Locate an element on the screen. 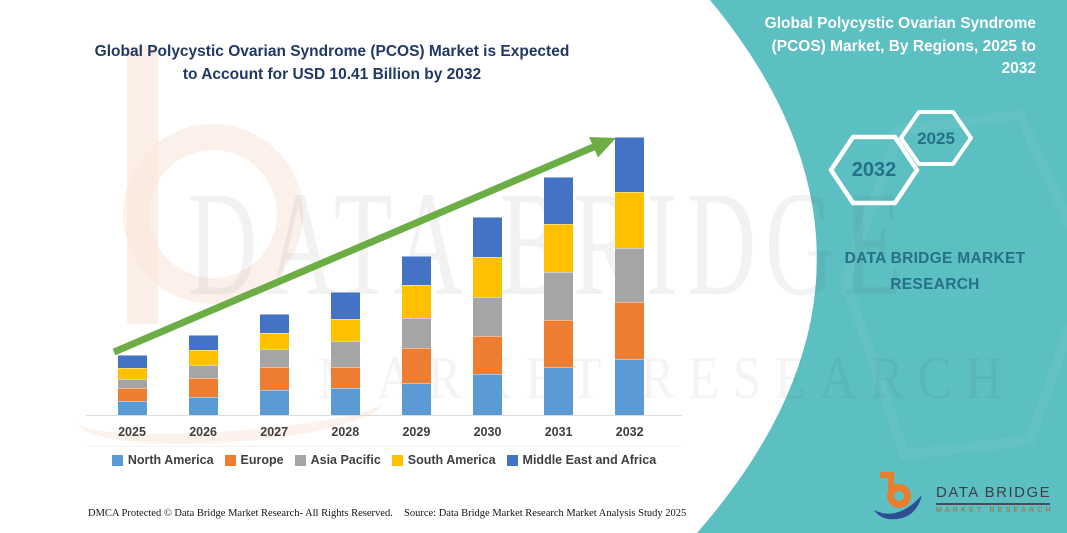  bar-segment-2028-south-america is located at coordinates (345, 330).